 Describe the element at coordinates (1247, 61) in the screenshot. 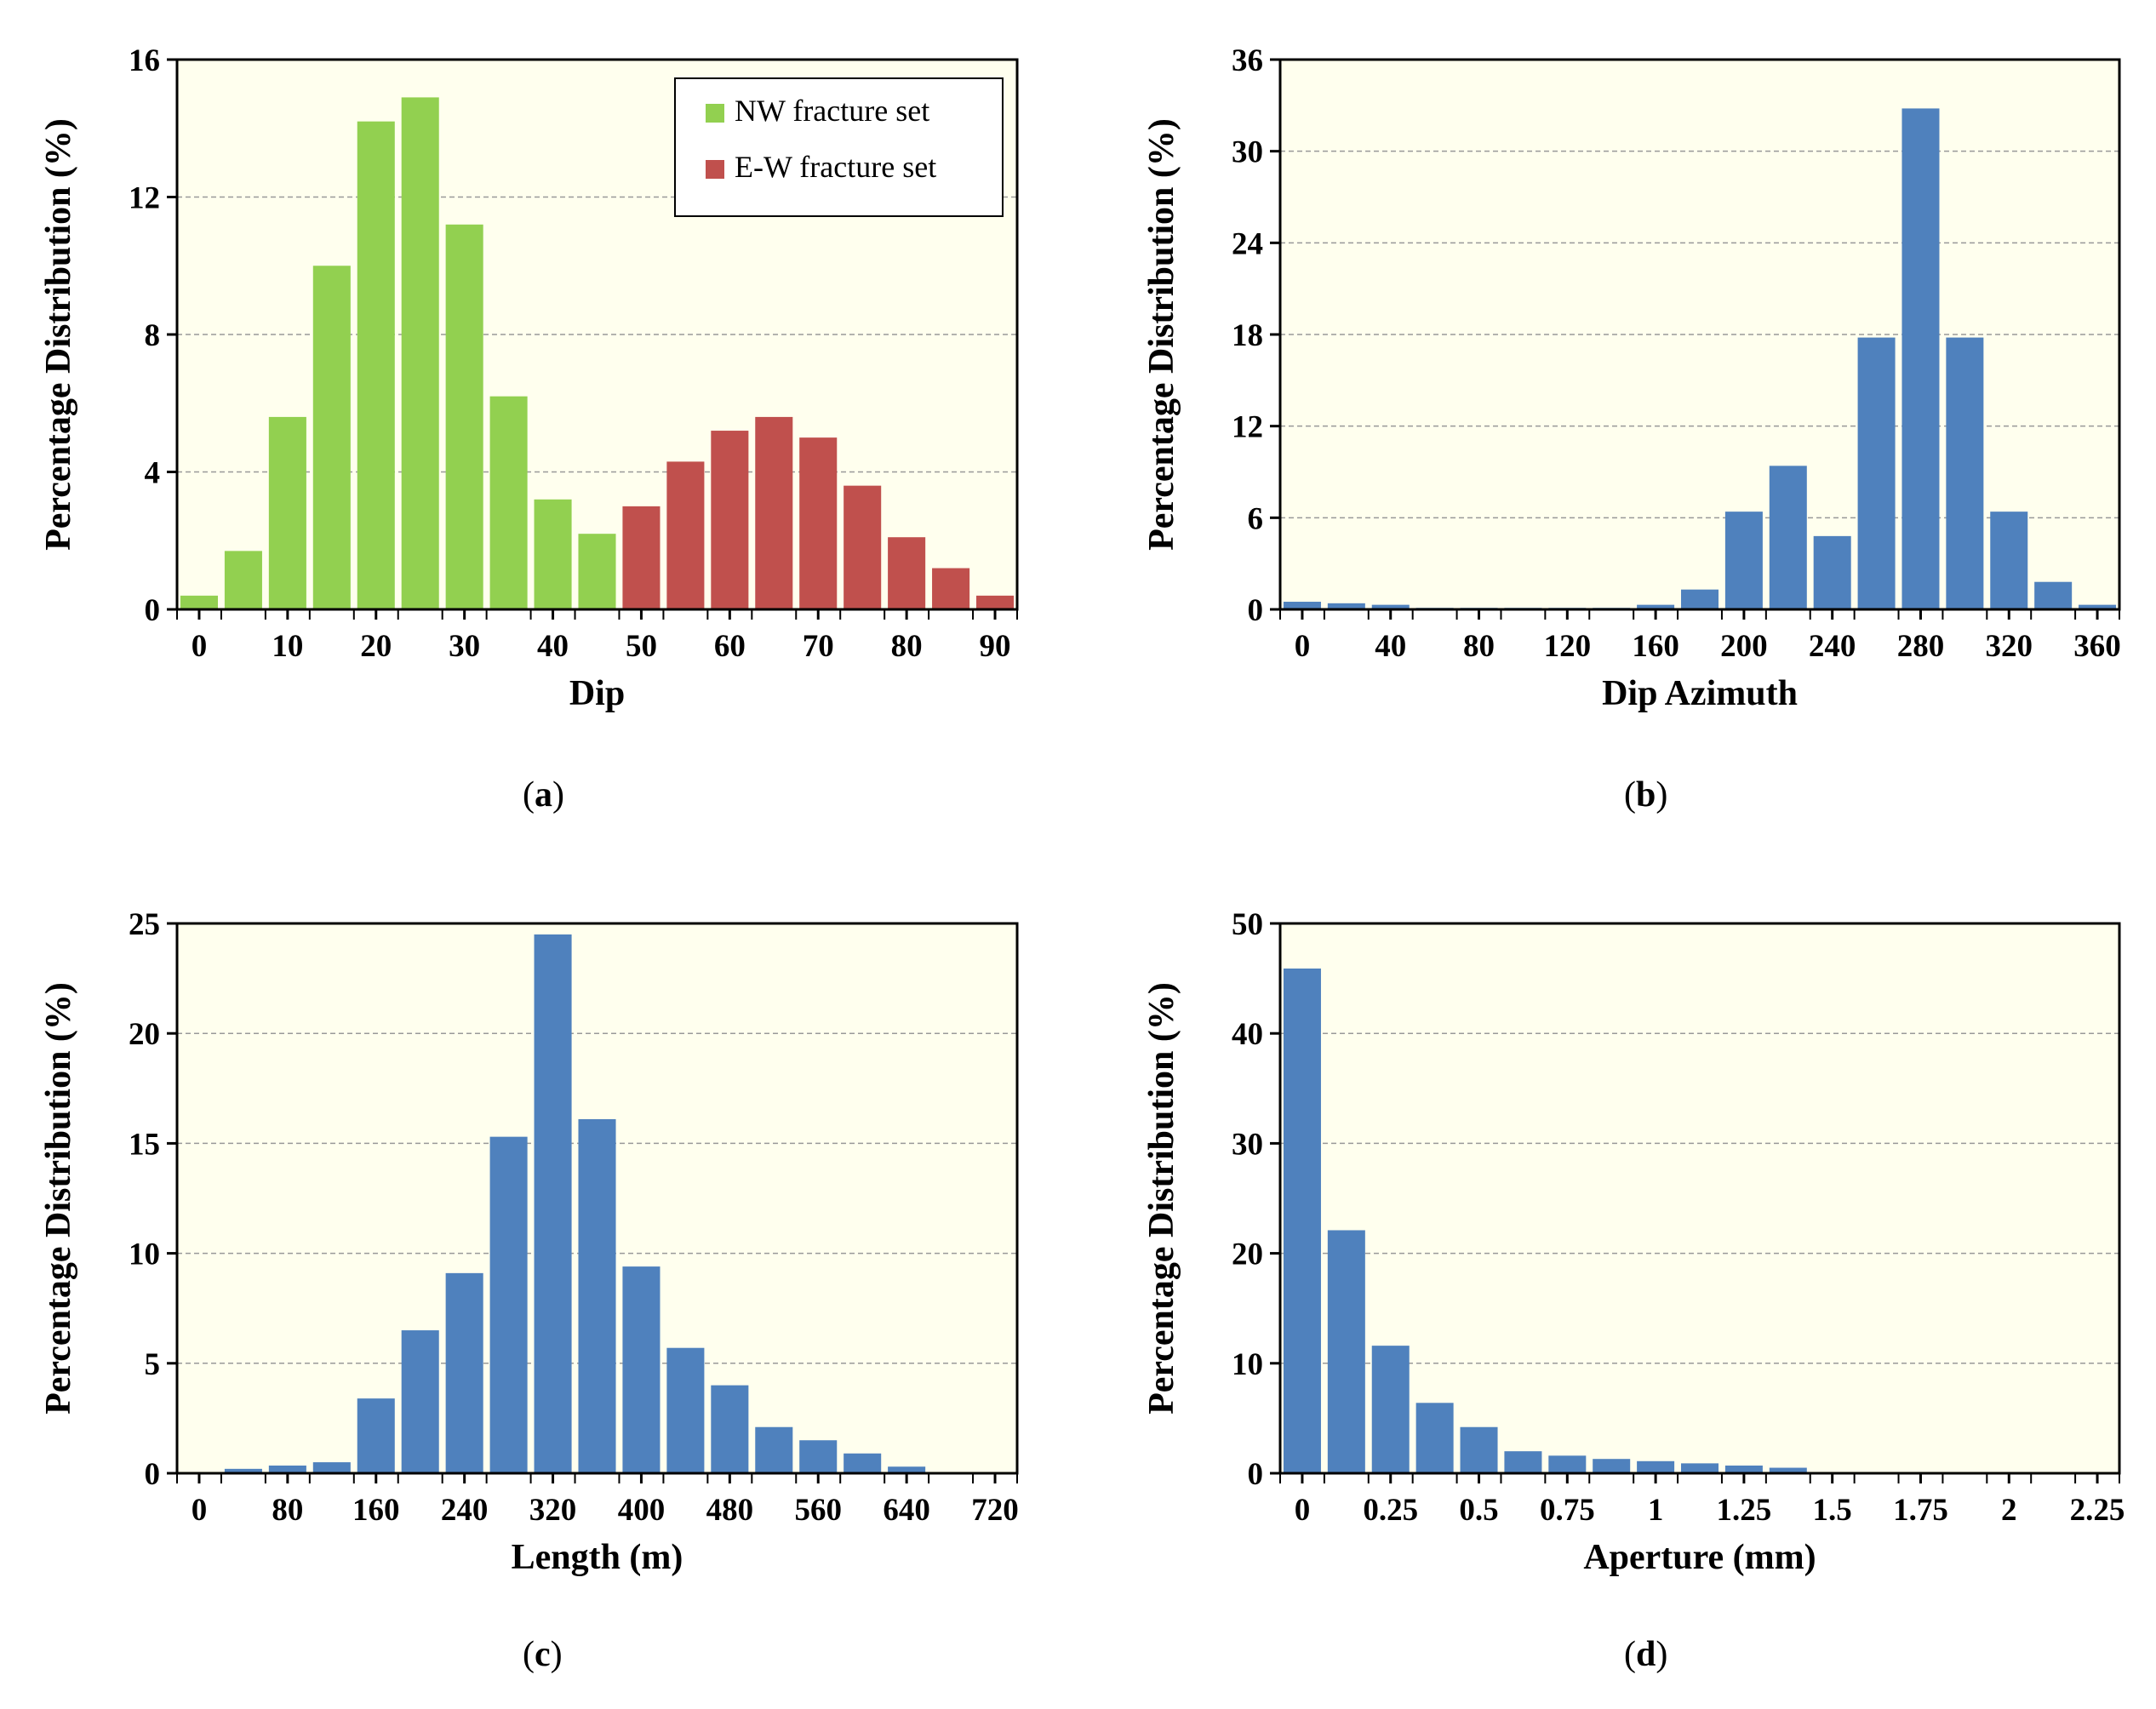

I see `y-tick-label: 36` at that location.